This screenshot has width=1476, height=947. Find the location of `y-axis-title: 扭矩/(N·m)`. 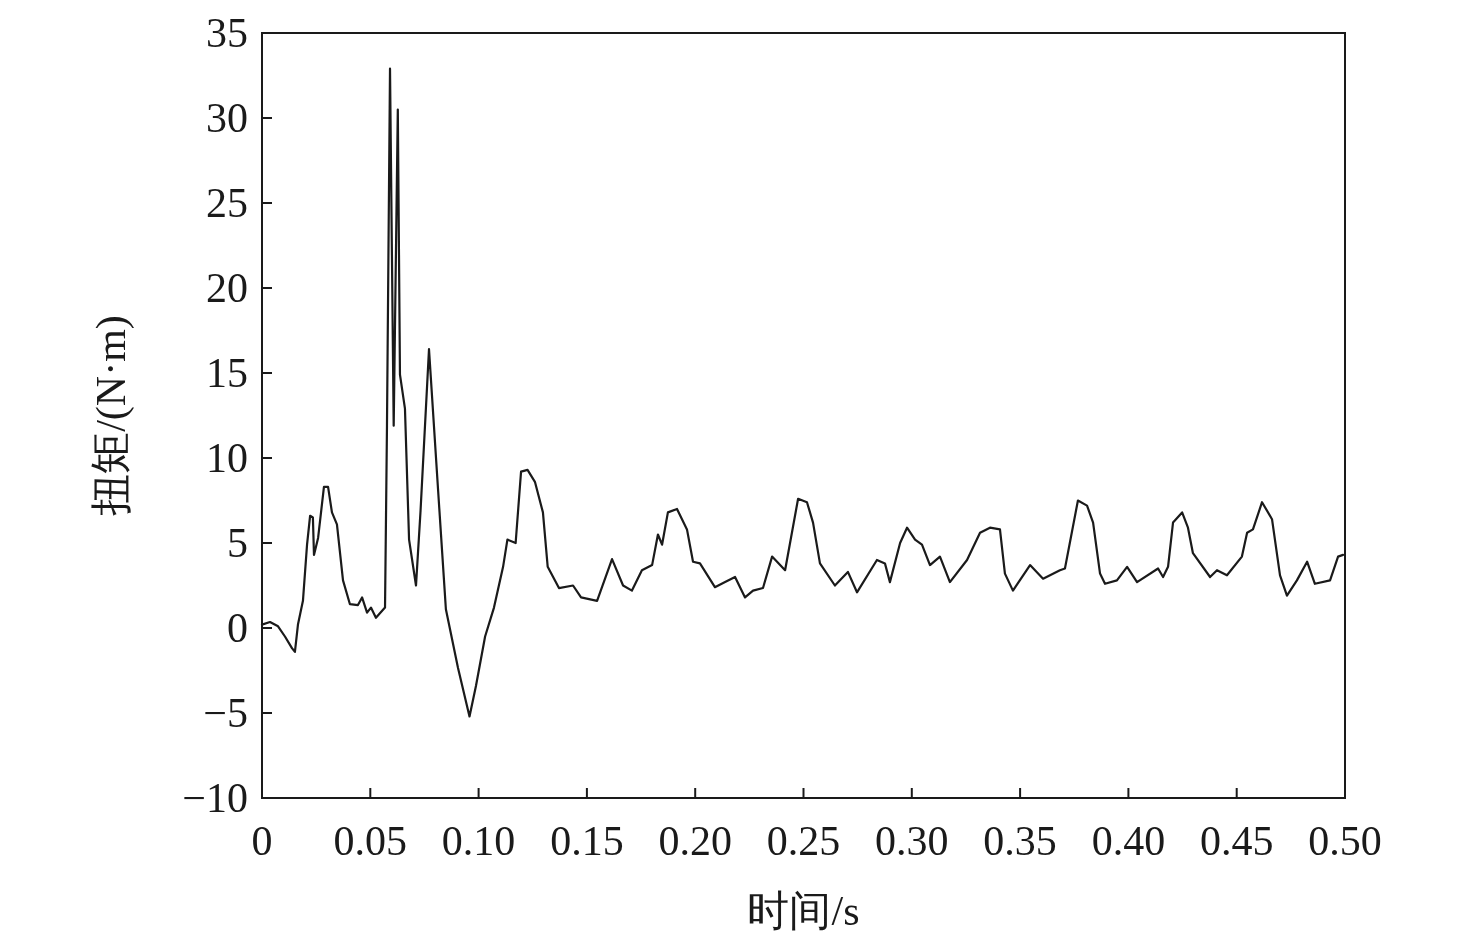

y-axis-title: 扭矩/(N·m) is located at coordinates (111, 415).